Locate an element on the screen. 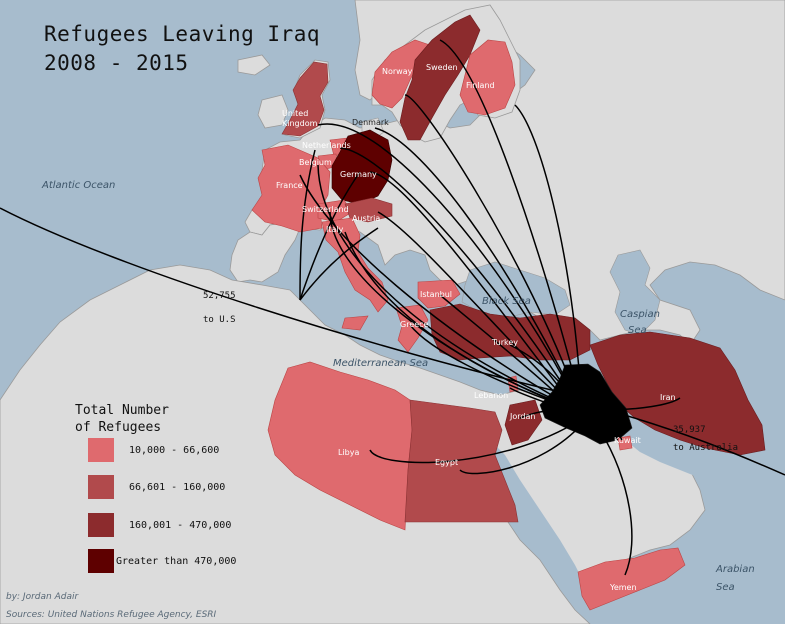 Image resolution: width=785 pixels, height=624 pixels. label-mediterranean-sea: Mediterranean Sea is located at coordinates (380, 363).